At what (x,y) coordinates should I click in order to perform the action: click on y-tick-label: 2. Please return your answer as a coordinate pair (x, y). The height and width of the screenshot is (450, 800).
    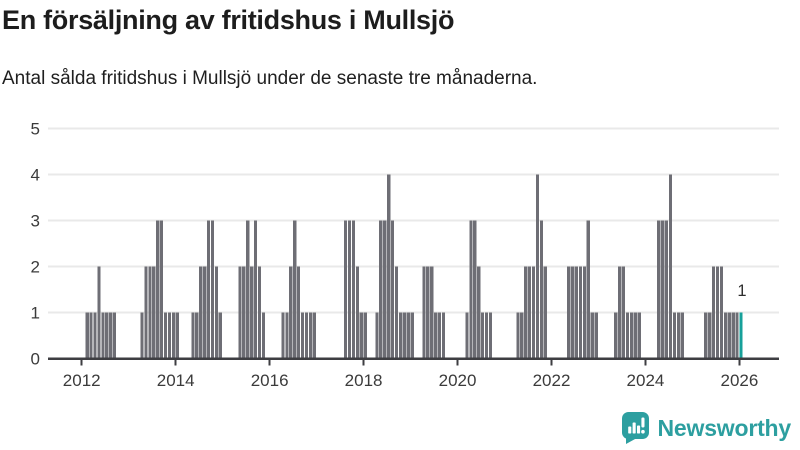
    Looking at the image, I should click on (35, 267).